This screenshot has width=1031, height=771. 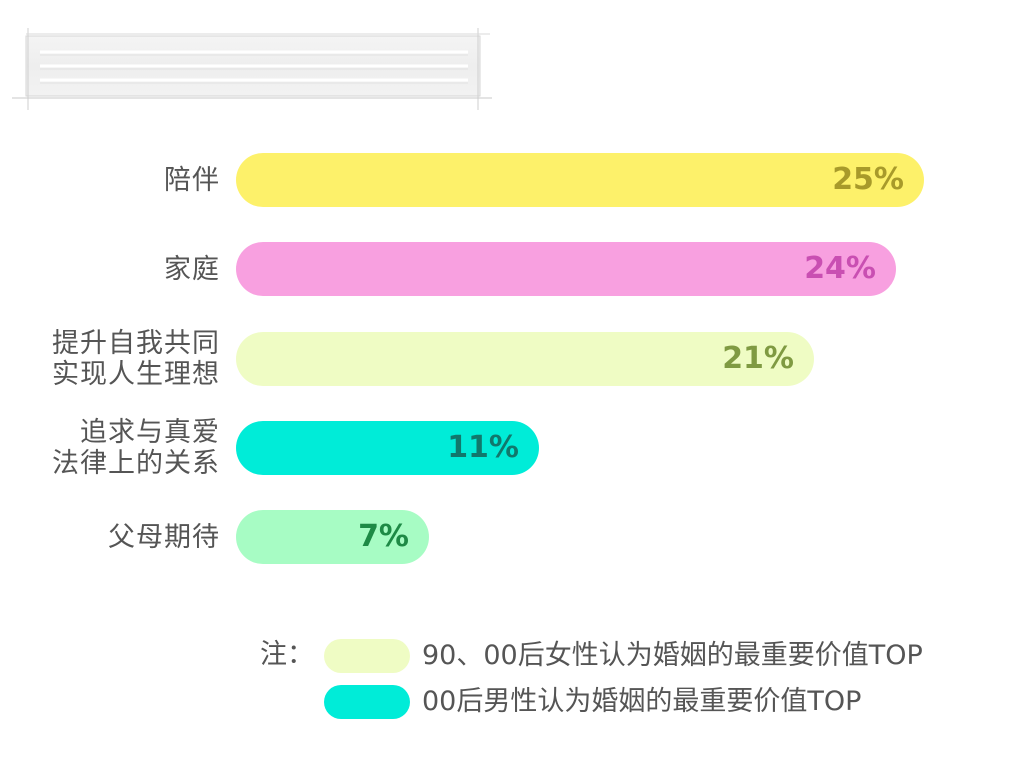 What do you see at coordinates (192, 180) in the screenshot?
I see `category-label: 陪伴` at bounding box center [192, 180].